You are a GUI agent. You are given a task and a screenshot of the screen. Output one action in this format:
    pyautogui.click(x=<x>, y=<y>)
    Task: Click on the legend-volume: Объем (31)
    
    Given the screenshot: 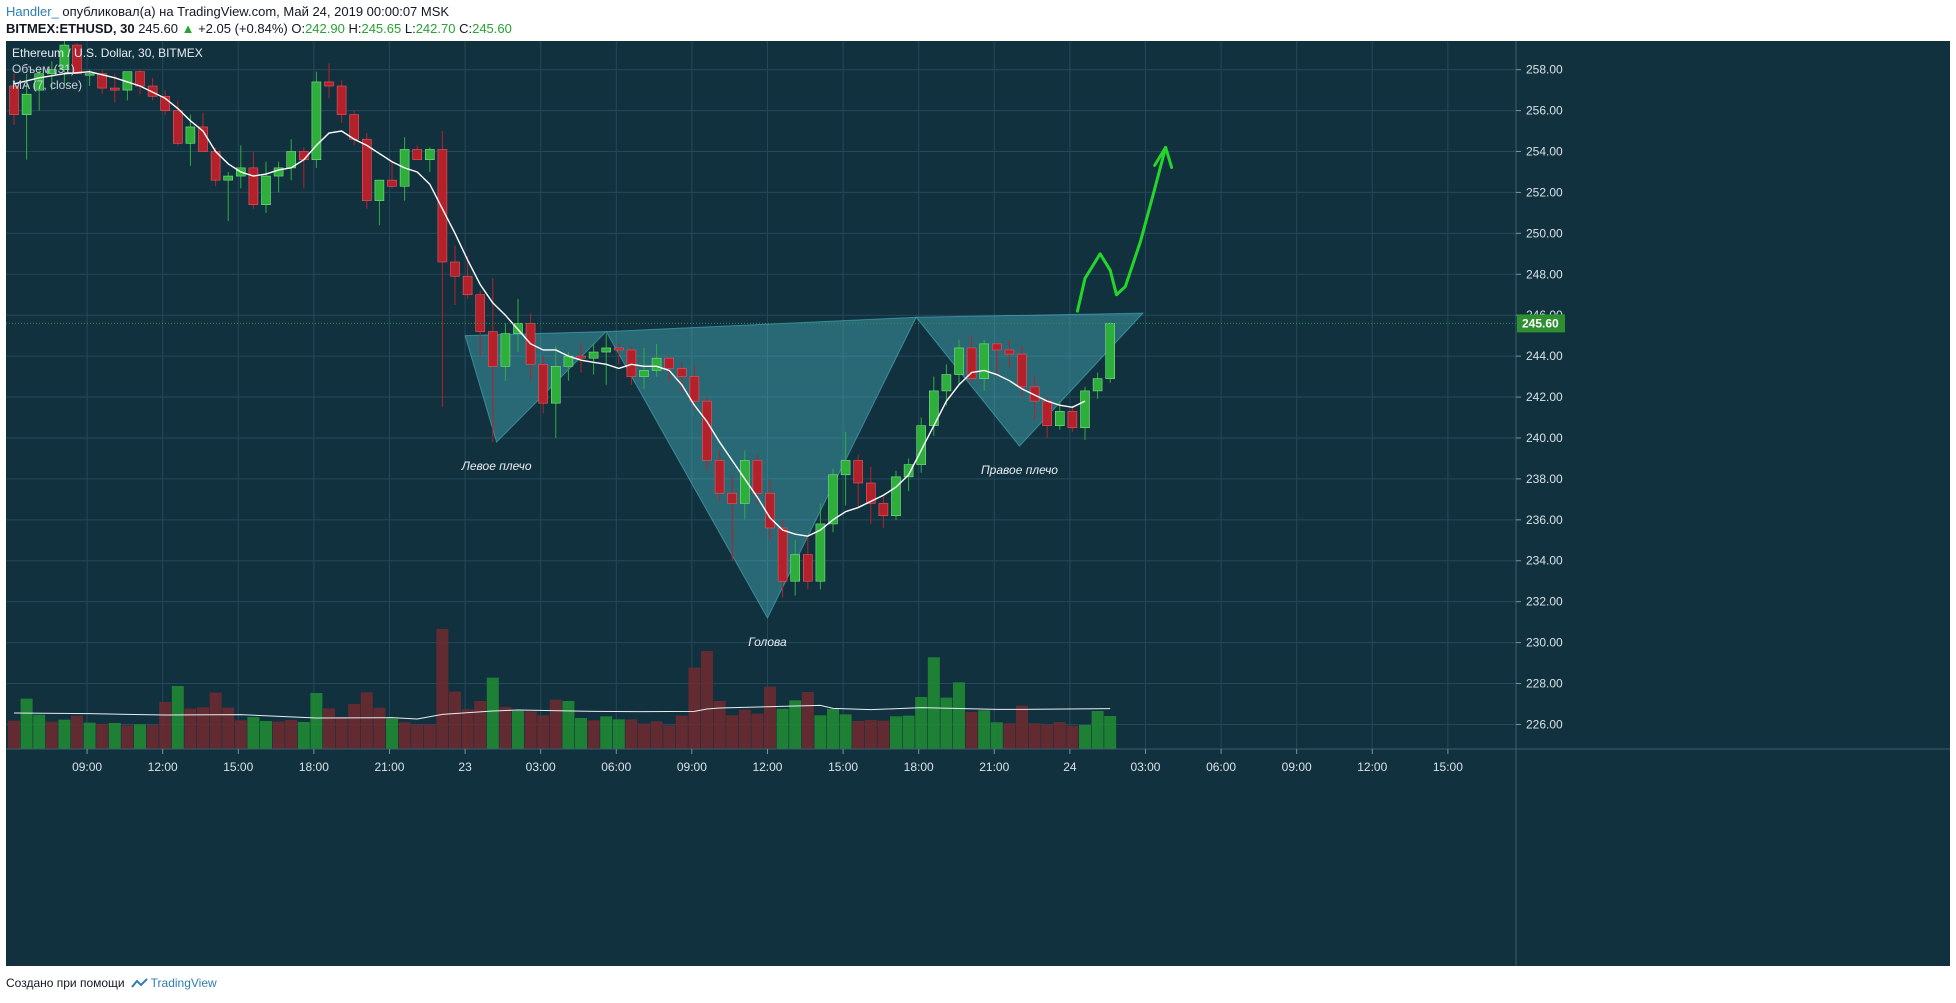 What is the action you would take?
    pyautogui.click(x=43, y=69)
    